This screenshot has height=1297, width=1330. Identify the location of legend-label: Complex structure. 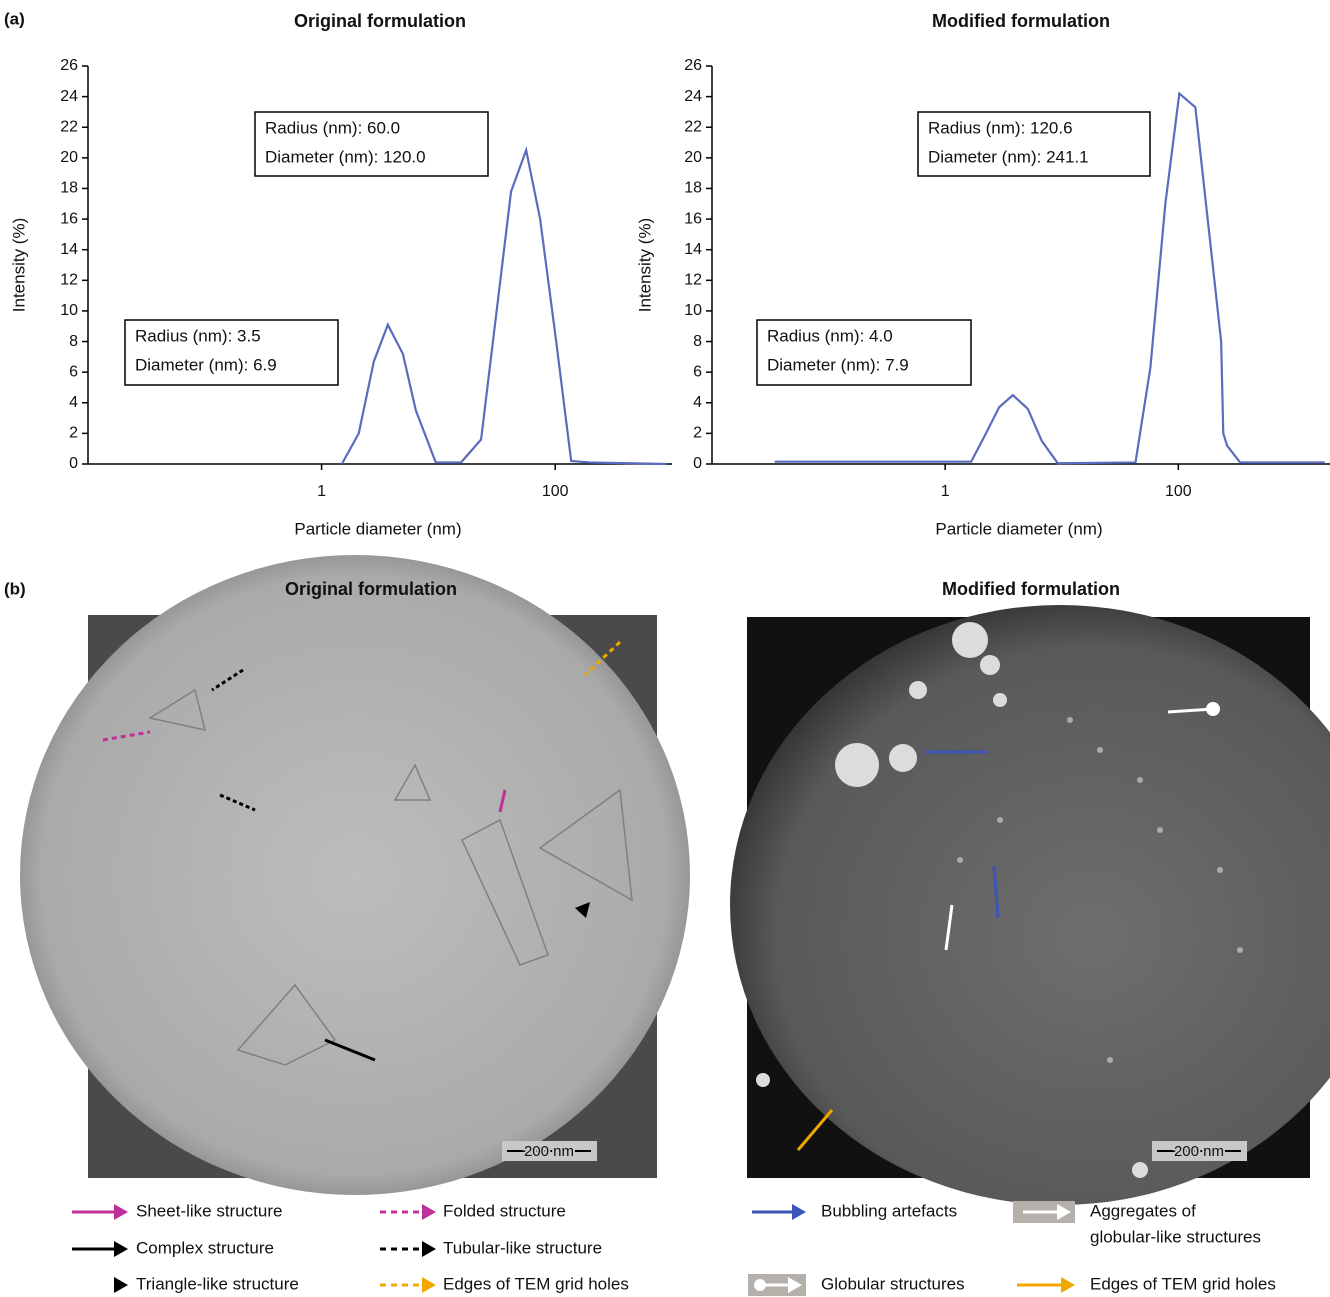
(205, 1247).